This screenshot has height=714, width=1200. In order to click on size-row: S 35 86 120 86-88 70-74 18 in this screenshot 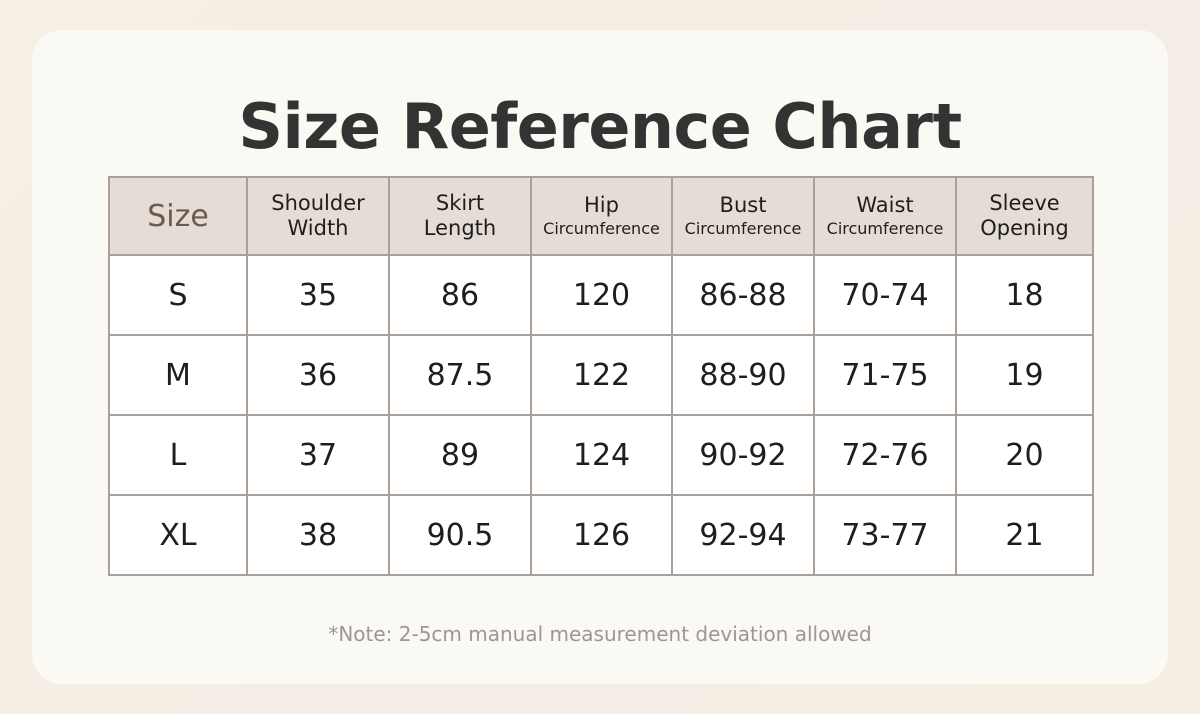, I will do `click(601, 295)`.